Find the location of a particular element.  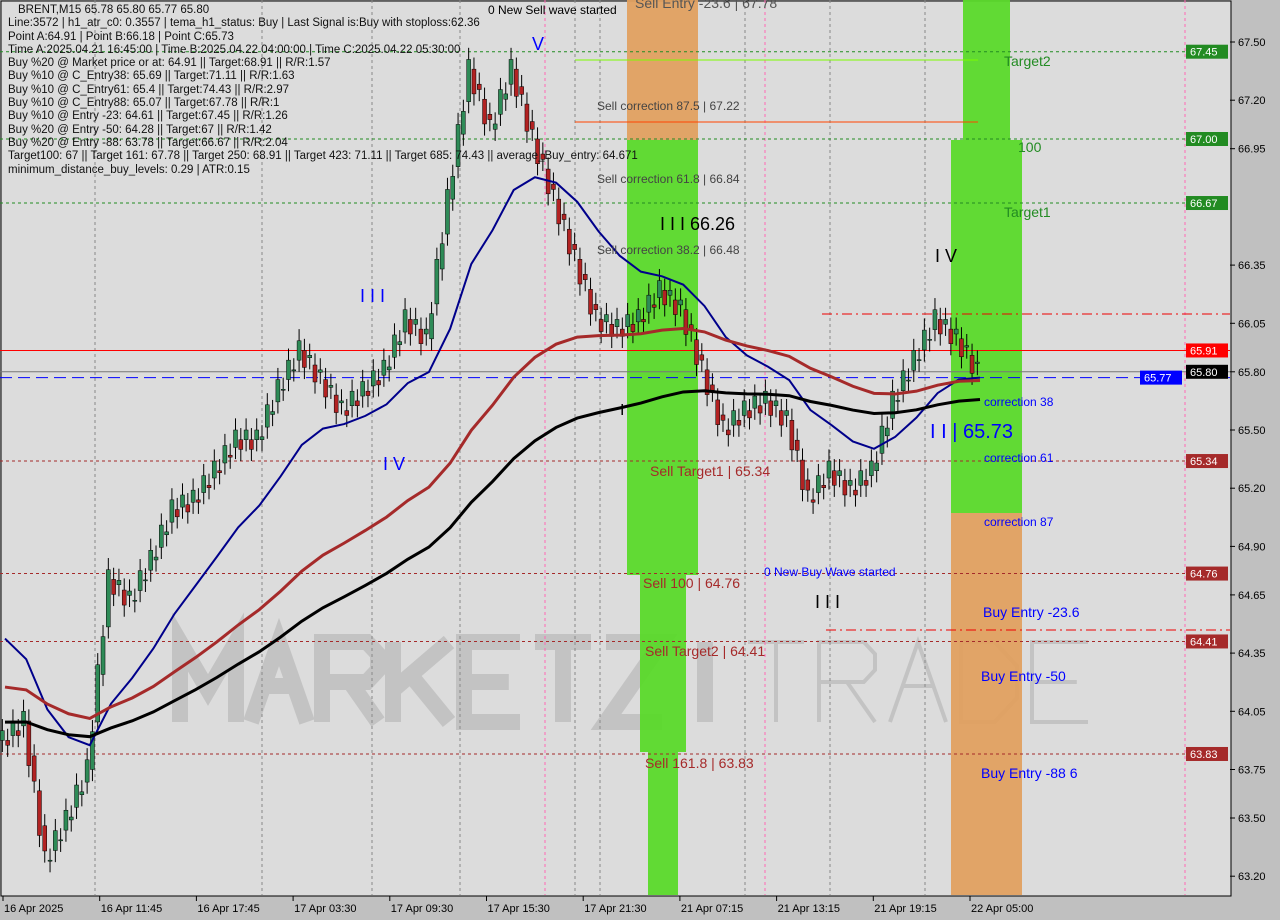

price-label: 67.00 is located at coordinates (1204, 140).